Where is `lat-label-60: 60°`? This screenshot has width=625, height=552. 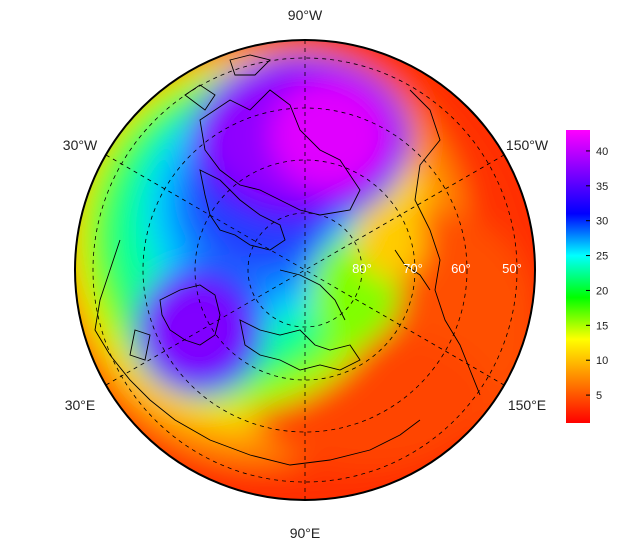 lat-label-60: 60° is located at coordinates (461, 268).